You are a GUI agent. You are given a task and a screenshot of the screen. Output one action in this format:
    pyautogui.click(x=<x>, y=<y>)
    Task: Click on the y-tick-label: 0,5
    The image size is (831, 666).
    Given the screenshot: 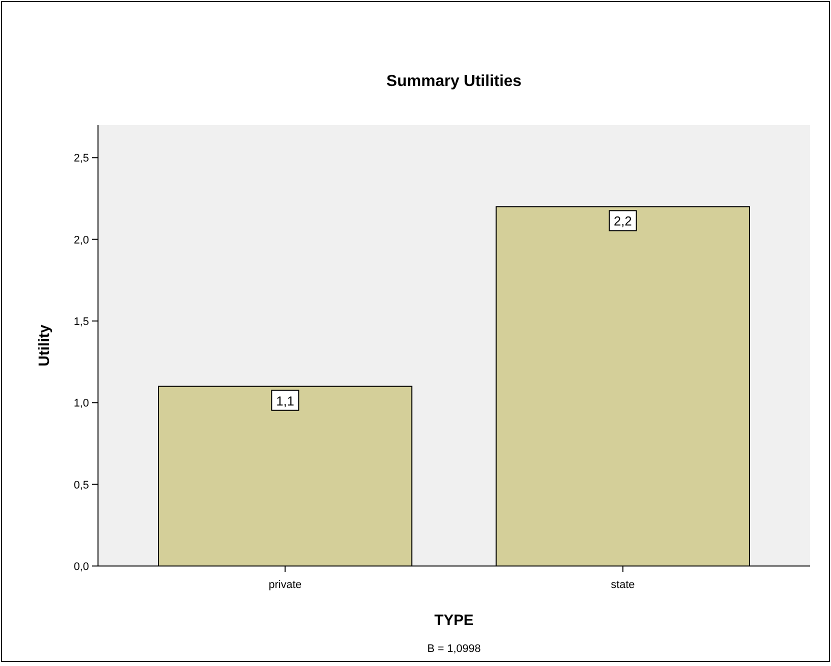 What is the action you would take?
    pyautogui.click(x=81, y=485)
    